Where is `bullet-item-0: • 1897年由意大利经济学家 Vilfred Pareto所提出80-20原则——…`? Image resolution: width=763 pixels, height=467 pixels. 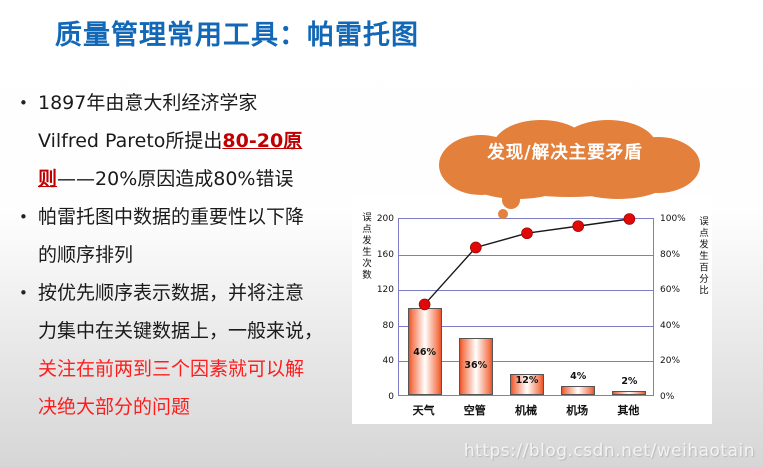
bullet-item-0: • 1897年由意大利经济学家 Vilfred Pareto所提出80-20原则——… is located at coordinates (192, 141).